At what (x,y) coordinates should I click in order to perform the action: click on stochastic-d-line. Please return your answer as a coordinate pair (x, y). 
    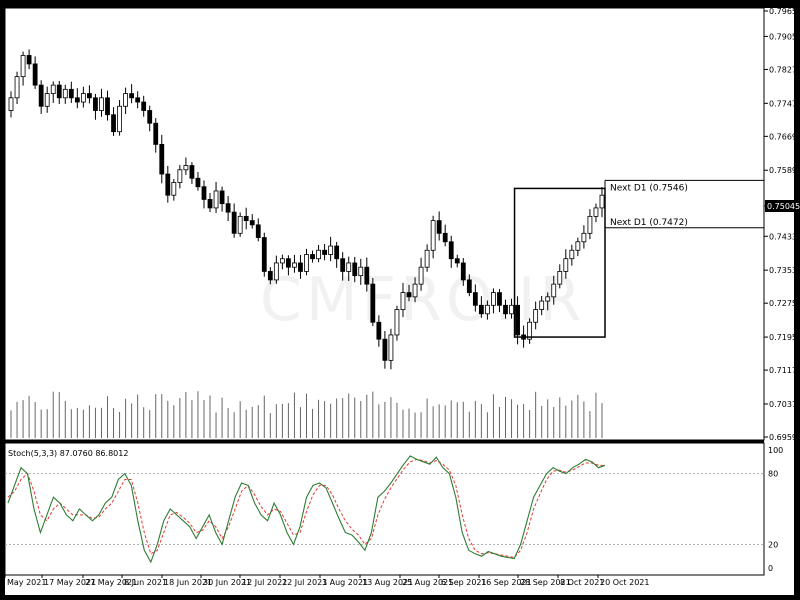
    Looking at the image, I should click on (306, 508).